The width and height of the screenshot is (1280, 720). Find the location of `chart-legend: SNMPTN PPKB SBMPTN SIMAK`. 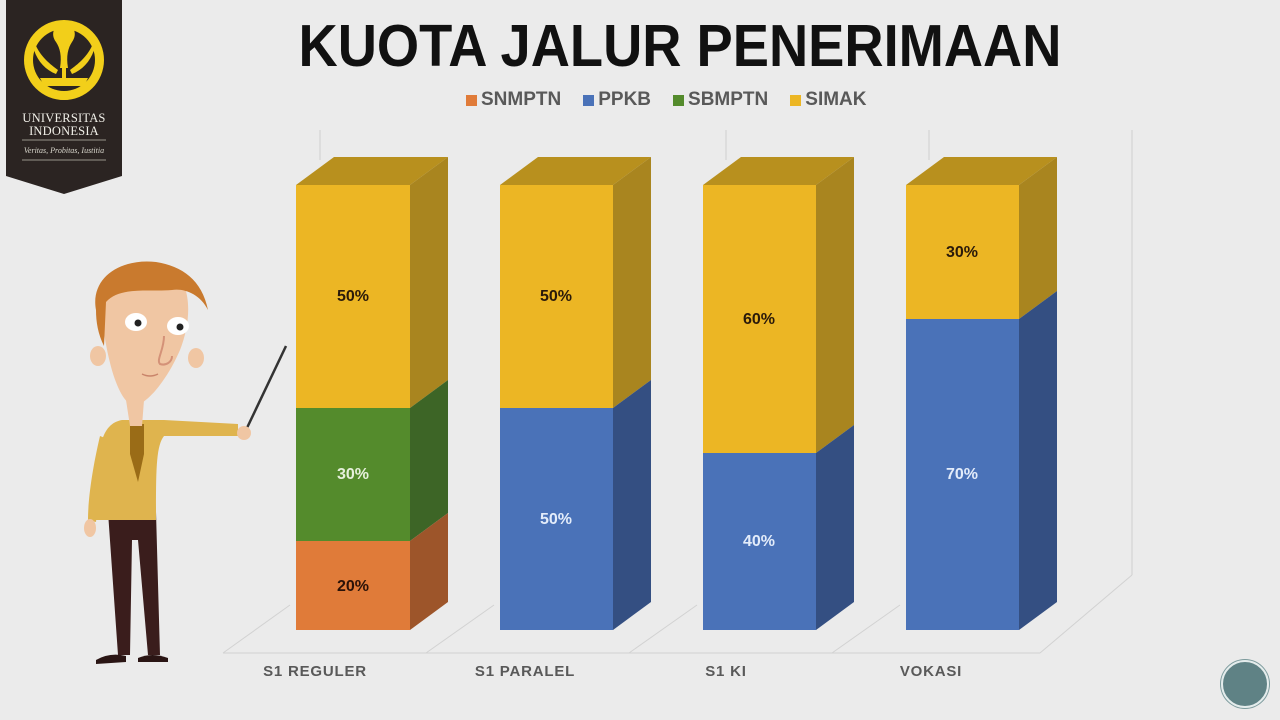

chart-legend: SNMPTN PPKB SBMPTN SIMAK is located at coordinates (666, 100).